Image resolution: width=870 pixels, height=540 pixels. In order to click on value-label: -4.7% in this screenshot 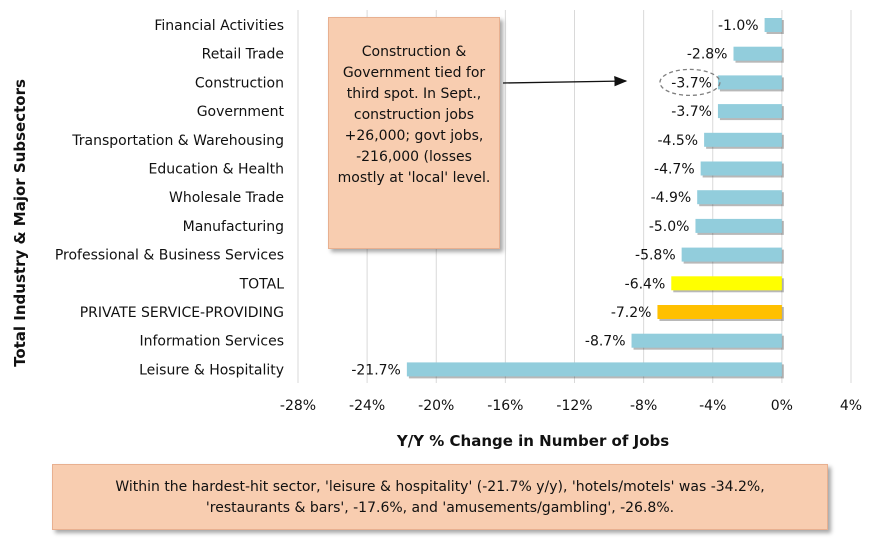, I will do `click(674, 170)`.